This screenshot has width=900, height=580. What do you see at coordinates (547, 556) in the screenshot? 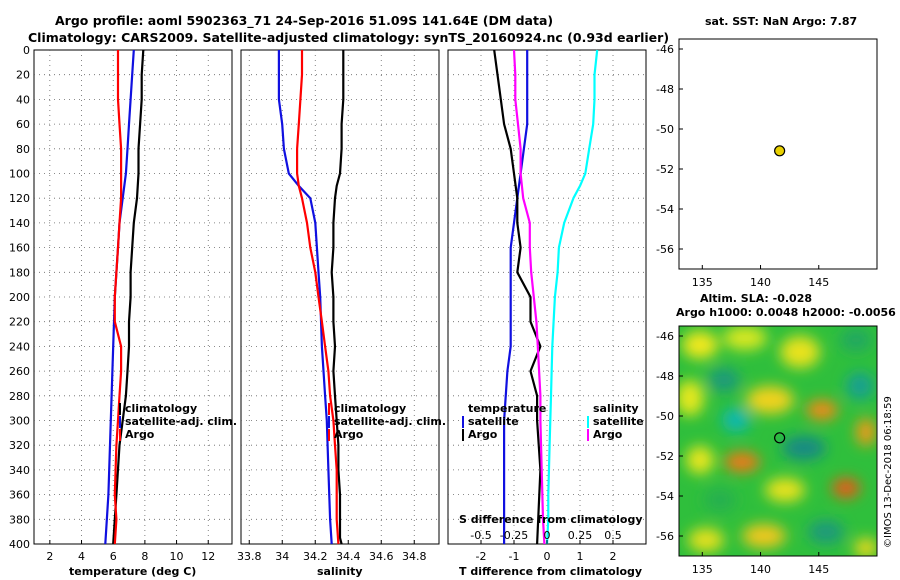
I see `x-tick-label: 0` at bounding box center [547, 556].